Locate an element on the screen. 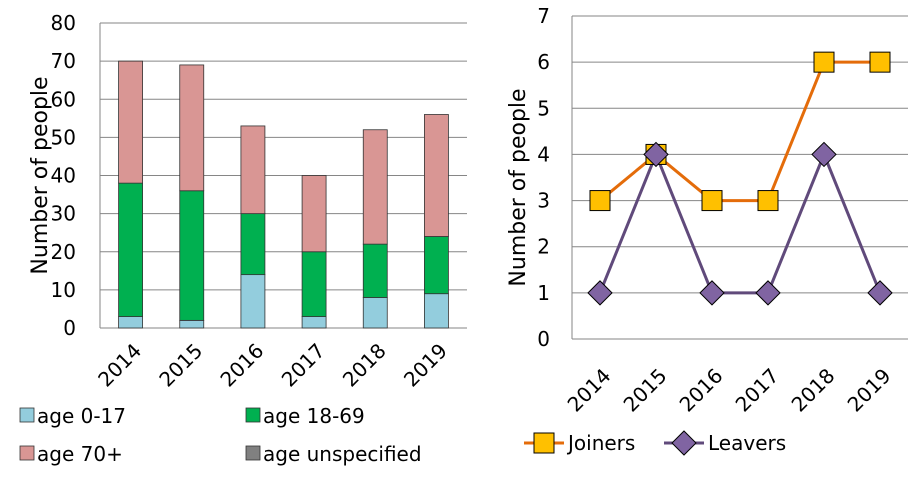 The height and width of the screenshot is (481, 913). left-y-tick-label: 50 is located at coordinates (63, 137).